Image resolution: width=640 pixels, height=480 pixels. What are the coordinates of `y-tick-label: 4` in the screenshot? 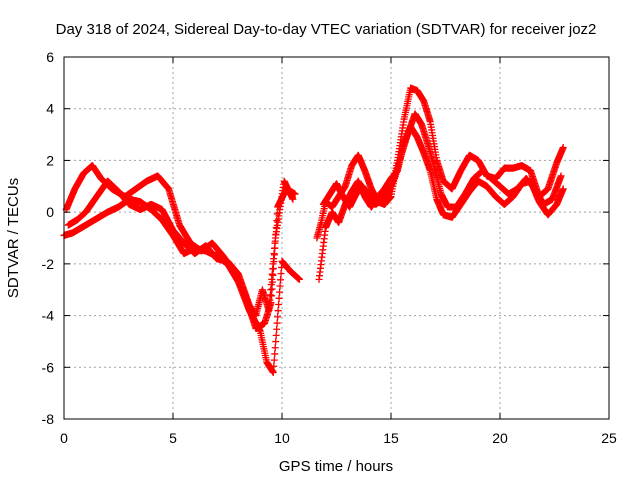 It's located at (50, 109).